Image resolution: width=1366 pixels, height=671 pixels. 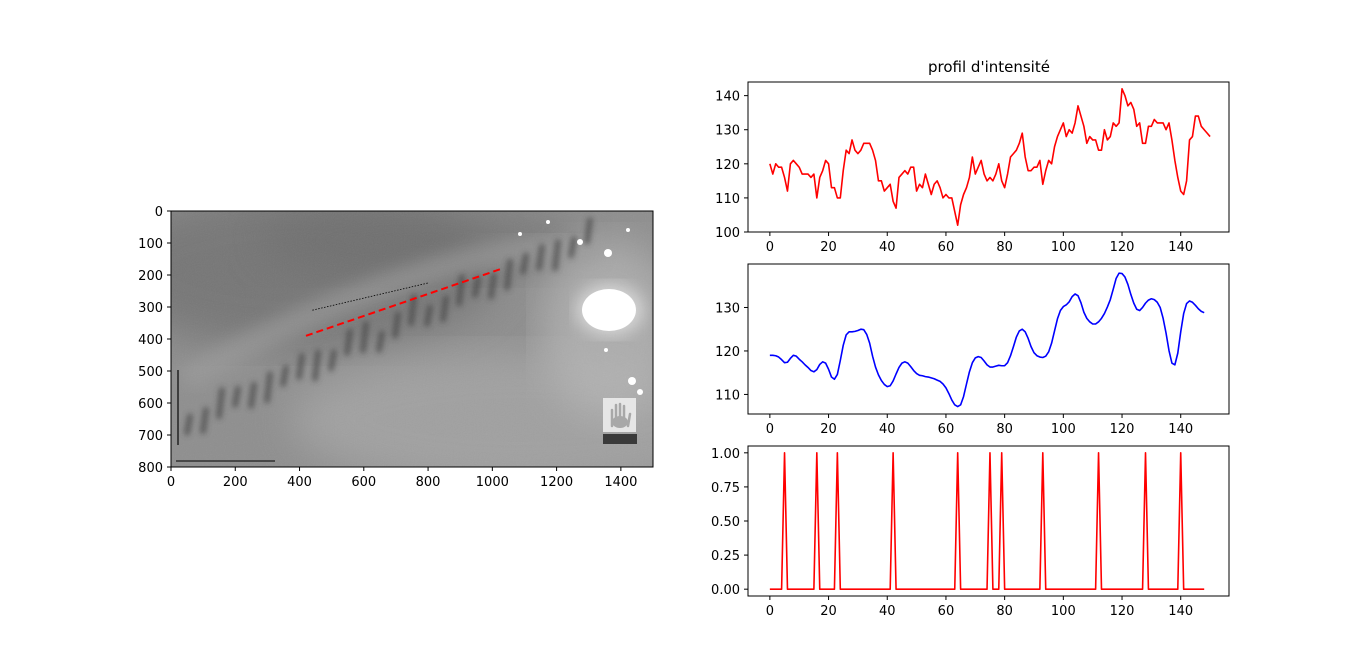 What do you see at coordinates (150, 436) in the screenshot?
I see `y-tick-label: 700` at bounding box center [150, 436].